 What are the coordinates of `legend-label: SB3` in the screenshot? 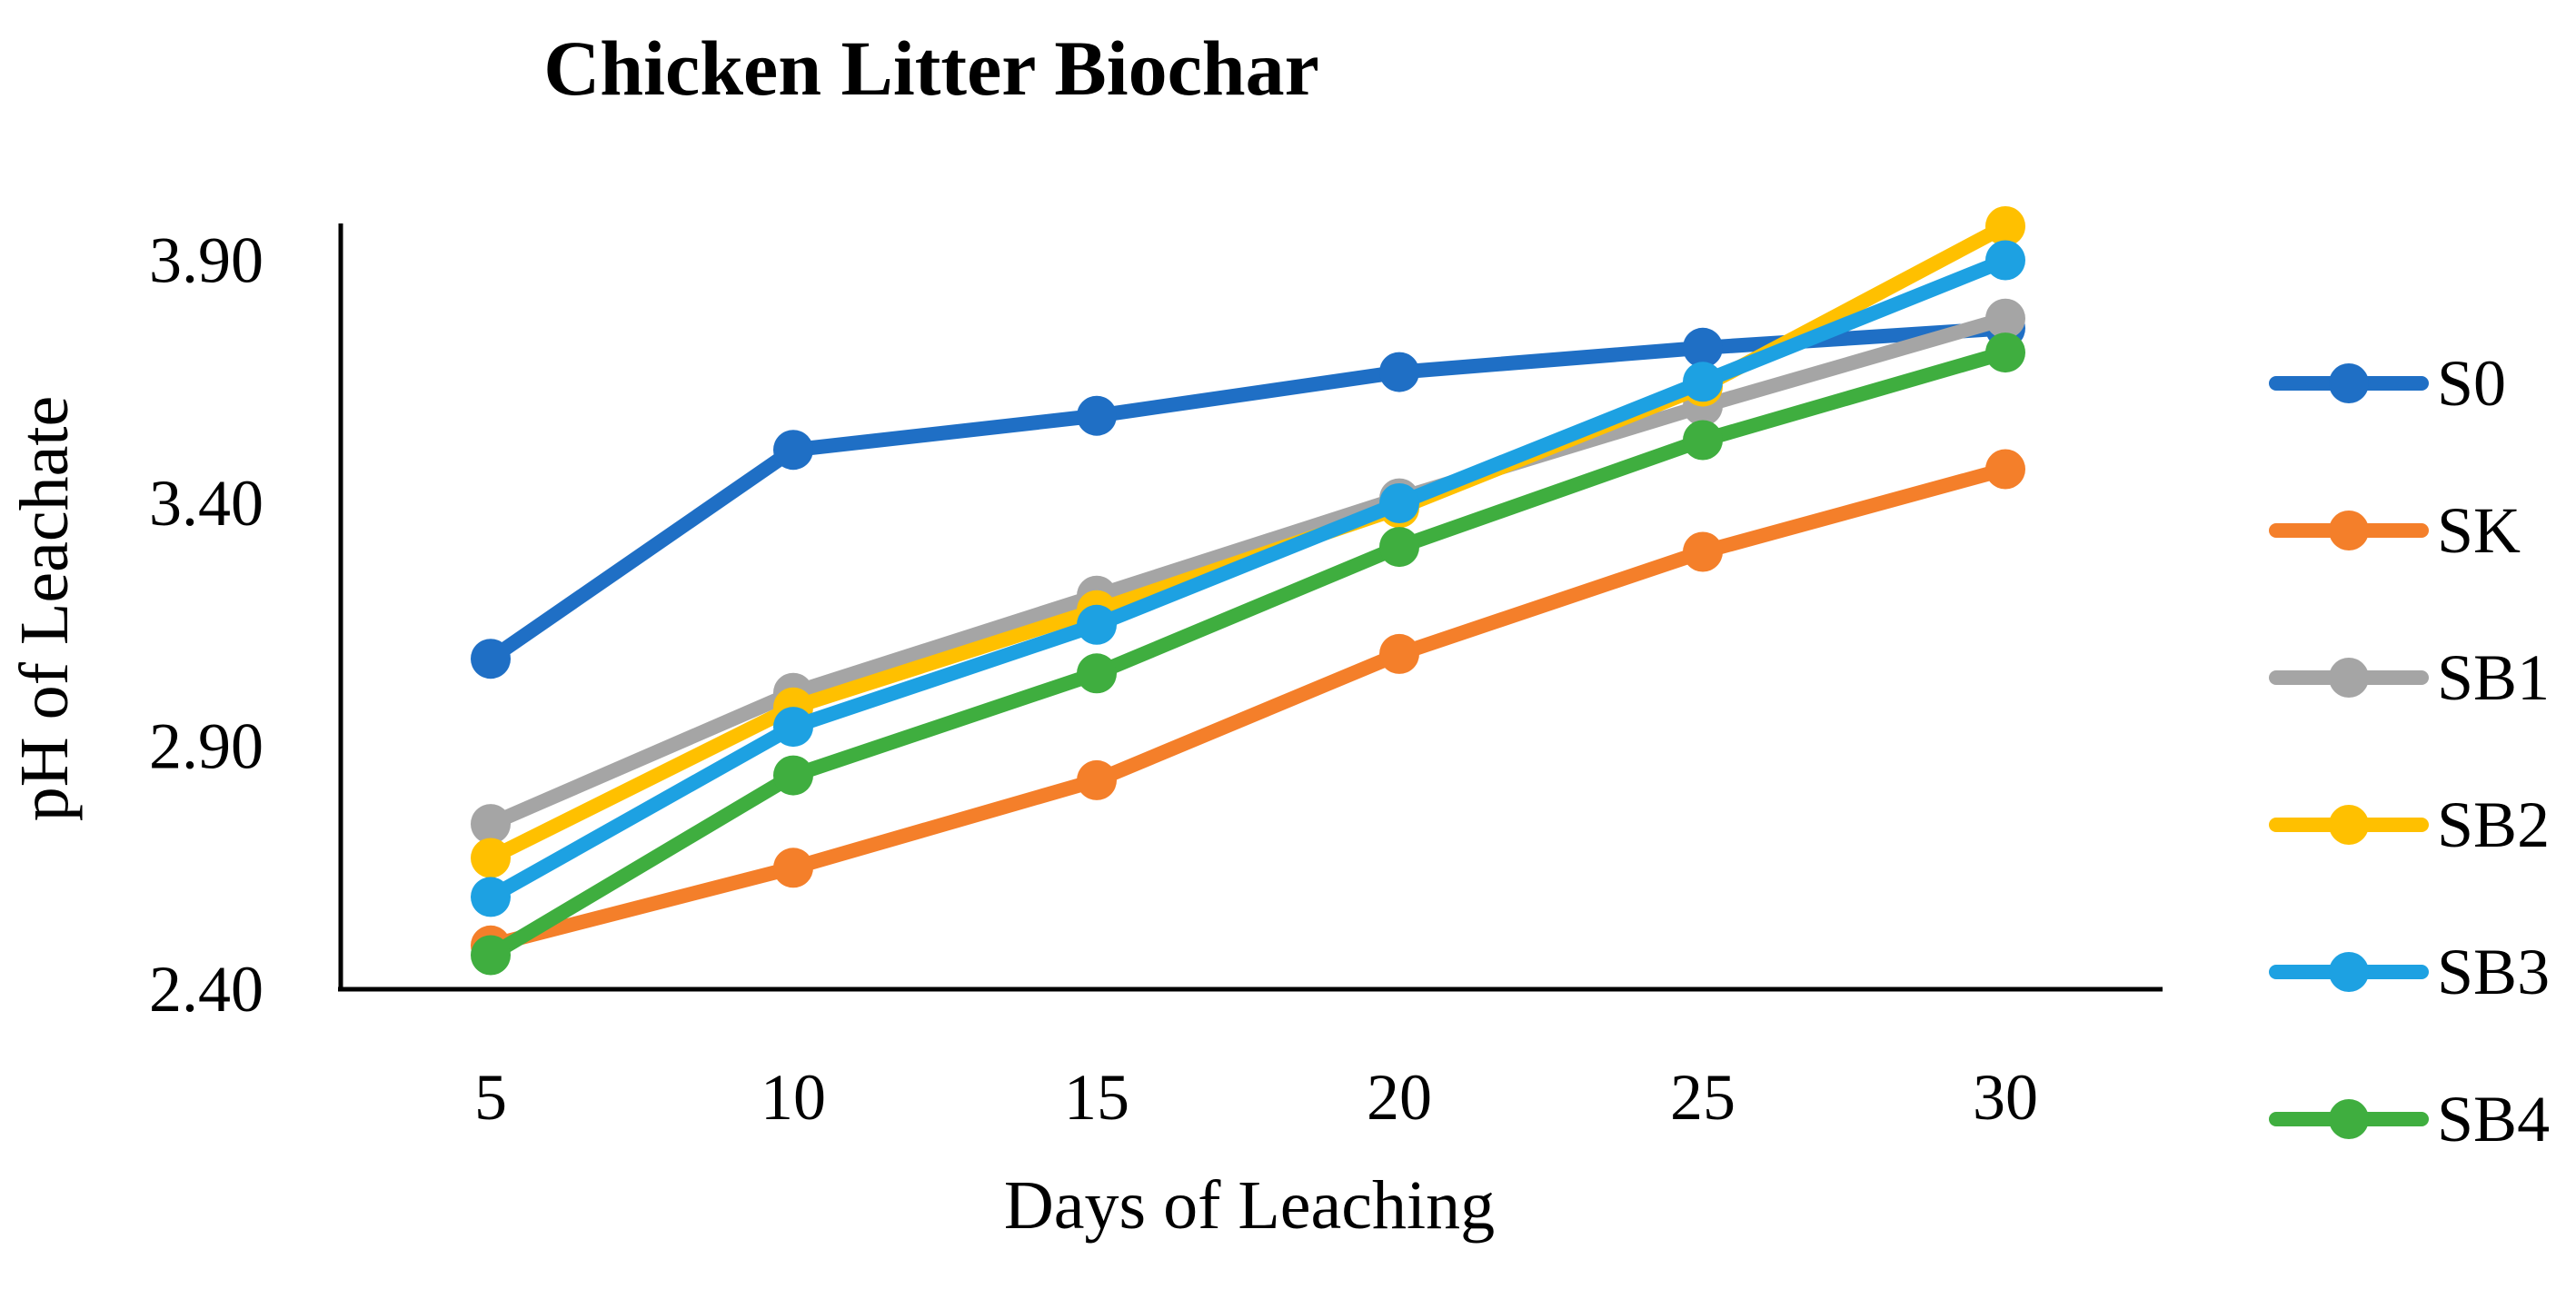 It's located at (2494, 972).